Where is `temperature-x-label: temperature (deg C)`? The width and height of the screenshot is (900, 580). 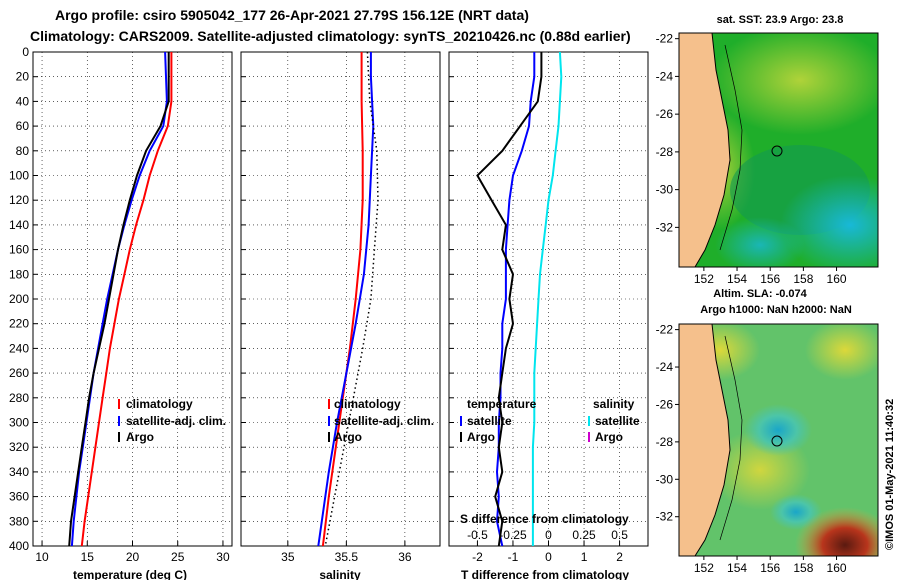 temperature-x-label: temperature (deg C) is located at coordinates (130, 574).